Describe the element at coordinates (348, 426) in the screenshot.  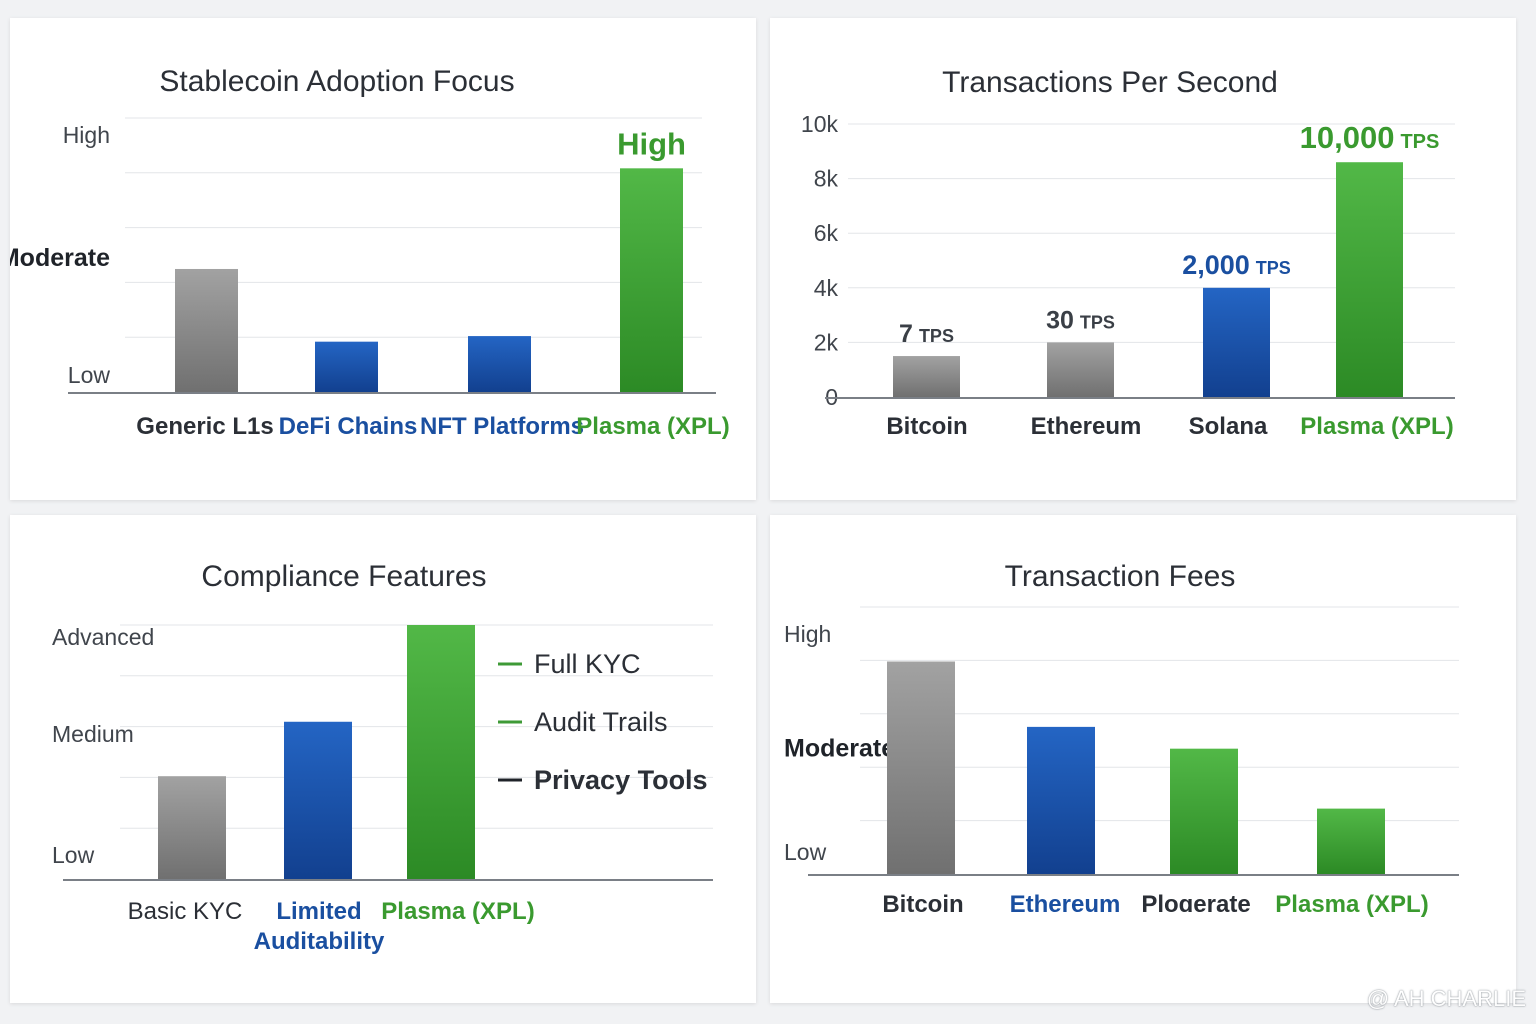
I see `x-tick-label-defi-chains: DeFi Chains` at that location.